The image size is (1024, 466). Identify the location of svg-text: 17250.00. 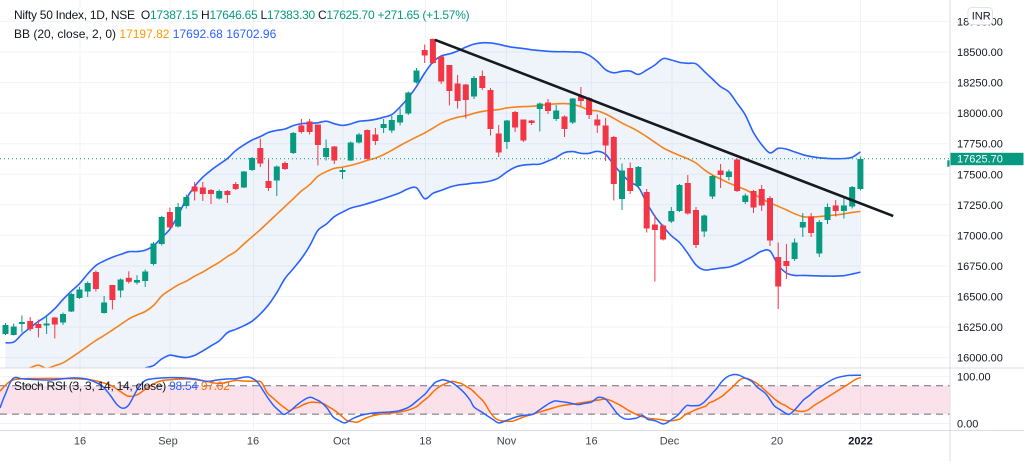
(980, 206).